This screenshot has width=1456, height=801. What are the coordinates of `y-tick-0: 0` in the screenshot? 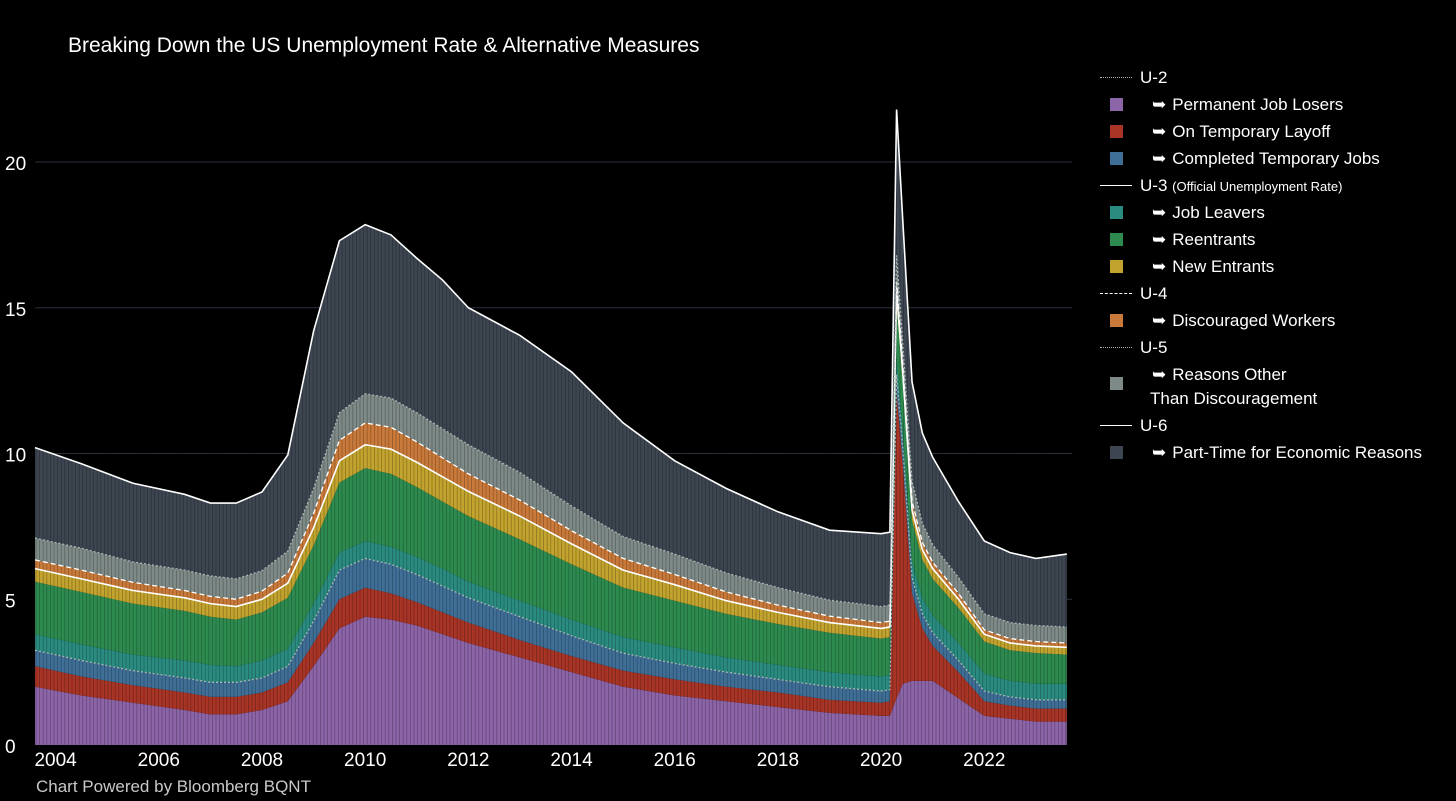 It's located at (10, 747).